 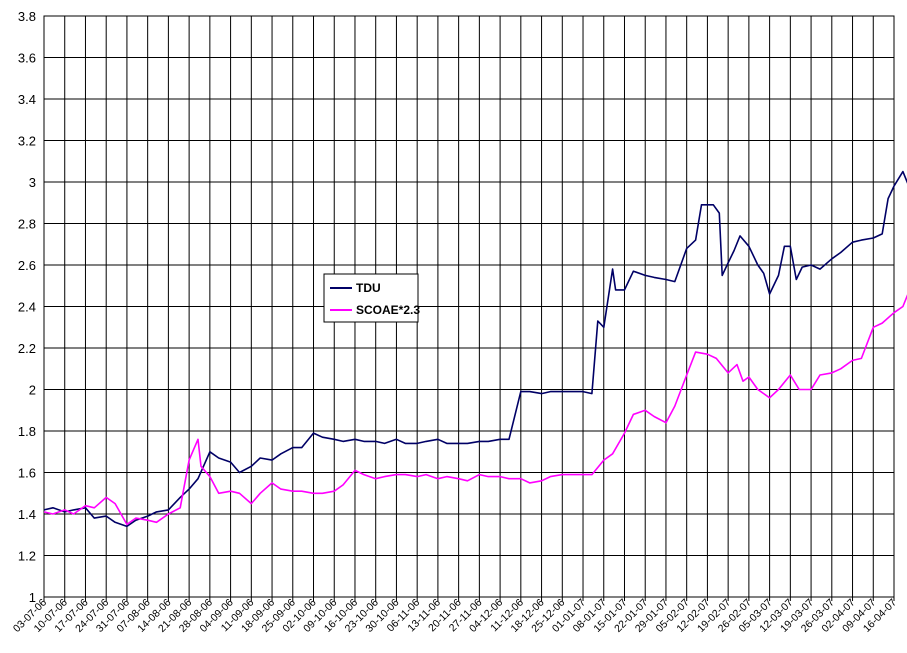 What do you see at coordinates (27, 265) in the screenshot?
I see `y-tick-label: 2.6` at bounding box center [27, 265].